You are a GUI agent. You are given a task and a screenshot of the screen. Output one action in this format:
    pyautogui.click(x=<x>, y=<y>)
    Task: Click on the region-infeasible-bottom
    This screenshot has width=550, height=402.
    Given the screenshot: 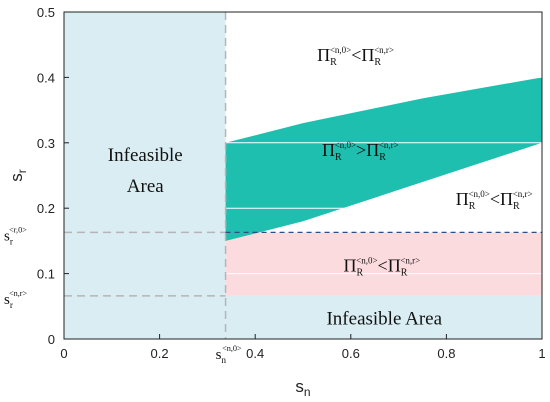 What is the action you would take?
    pyautogui.click(x=383, y=317)
    